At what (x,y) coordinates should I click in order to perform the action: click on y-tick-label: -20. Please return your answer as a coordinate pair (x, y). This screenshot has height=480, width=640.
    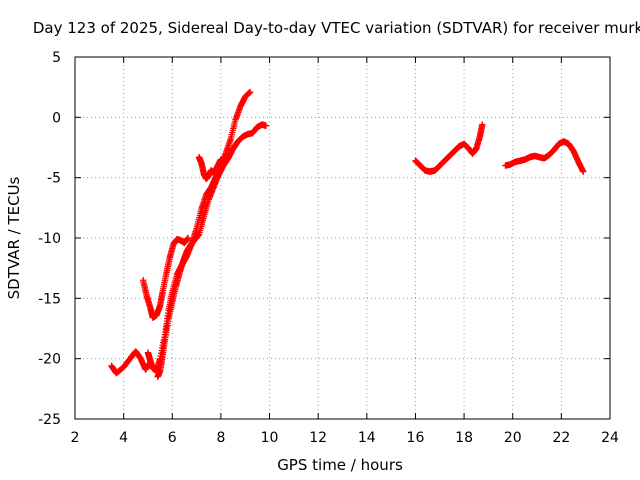
    Looking at the image, I should click on (49, 360).